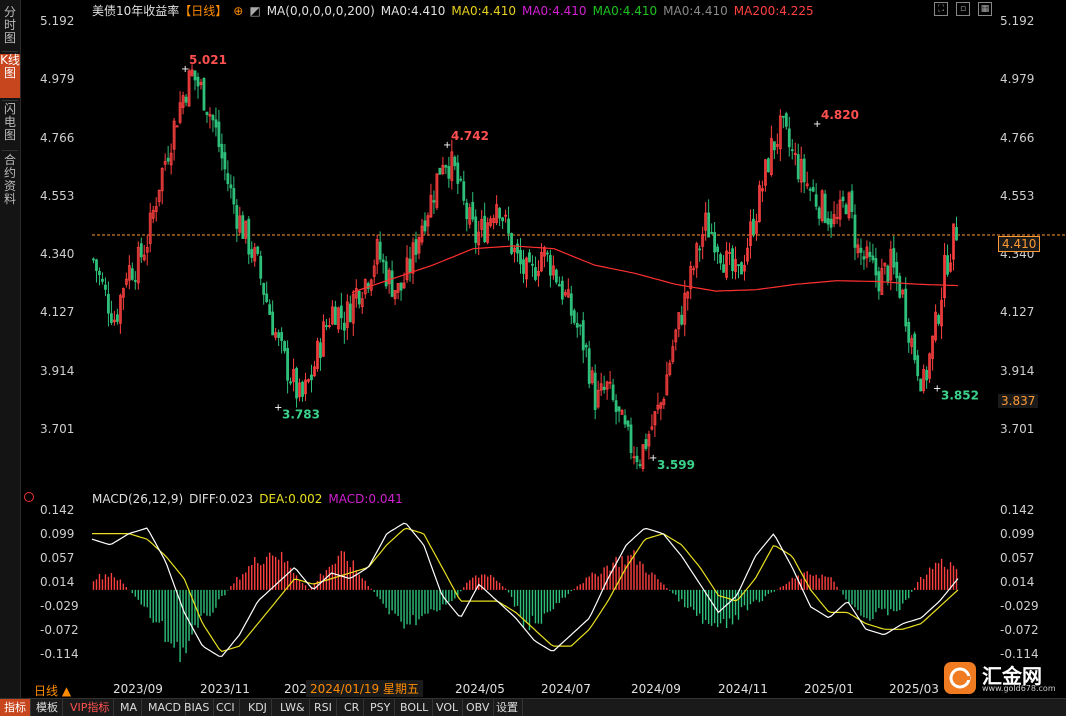 This screenshot has width=1066, height=716. Describe the element at coordinates (255, 11) in the screenshot. I see `chart-settings-icon: ◩` at that location.